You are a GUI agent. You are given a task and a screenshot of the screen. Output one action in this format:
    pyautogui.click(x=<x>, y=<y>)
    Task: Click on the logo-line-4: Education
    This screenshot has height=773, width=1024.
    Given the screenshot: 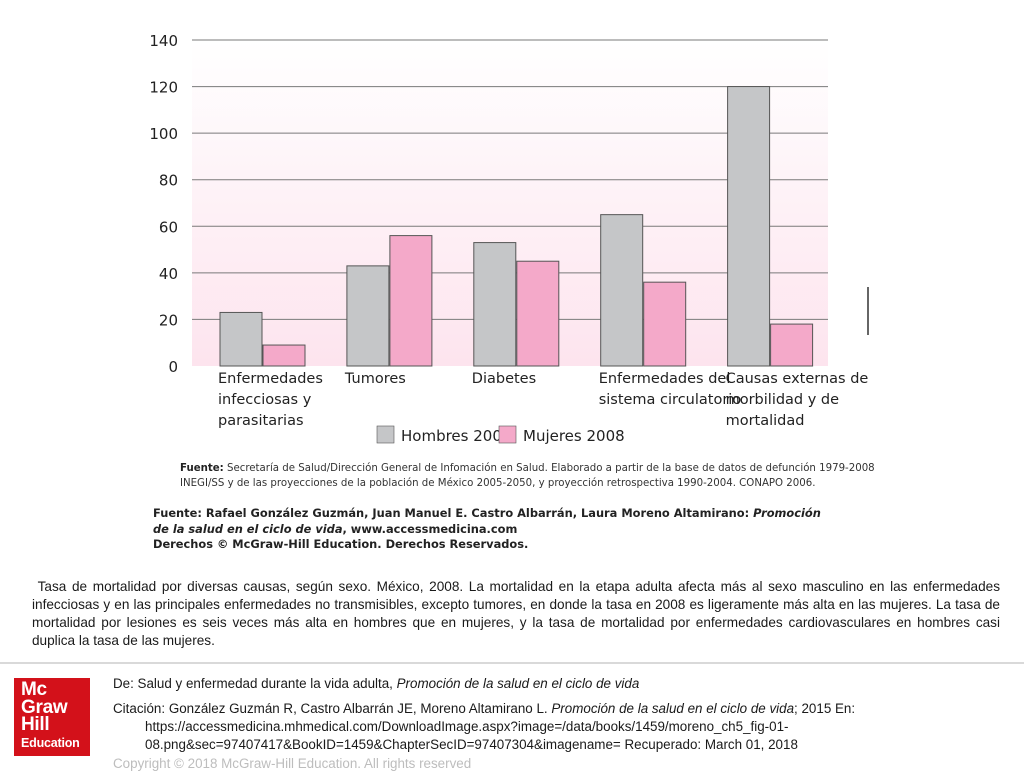 What is the action you would take?
    pyautogui.click(x=50, y=742)
    